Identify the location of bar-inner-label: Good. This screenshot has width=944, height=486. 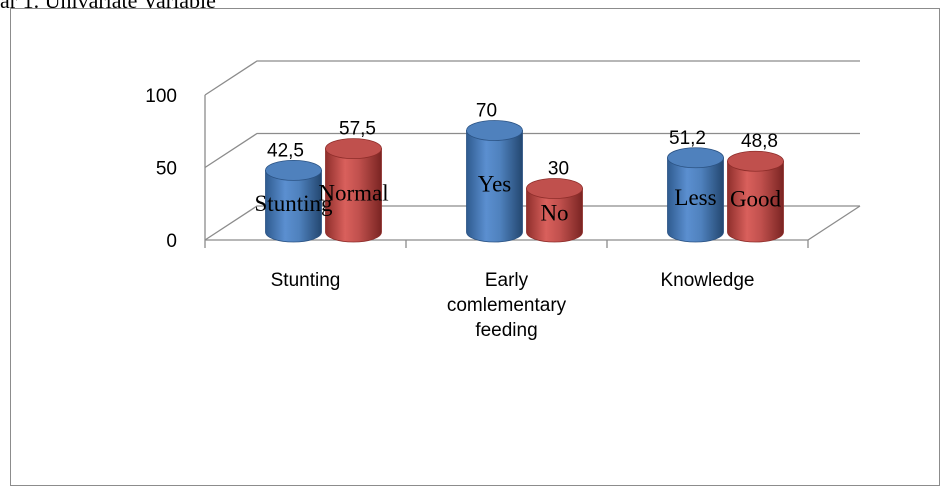
(756, 199).